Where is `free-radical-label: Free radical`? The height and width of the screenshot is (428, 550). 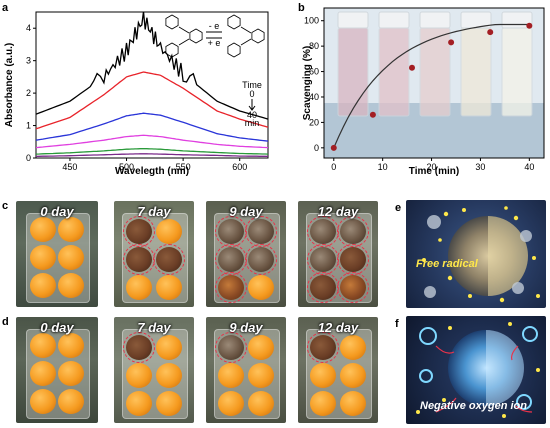 free-radical-label: Free radical is located at coordinates (447, 264).